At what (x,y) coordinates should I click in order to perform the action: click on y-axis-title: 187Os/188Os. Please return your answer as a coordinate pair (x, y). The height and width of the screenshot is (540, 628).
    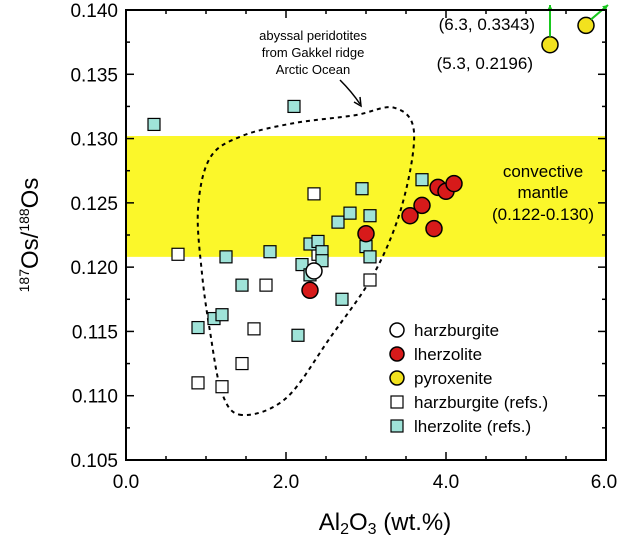
    Looking at the image, I should click on (30, 235).